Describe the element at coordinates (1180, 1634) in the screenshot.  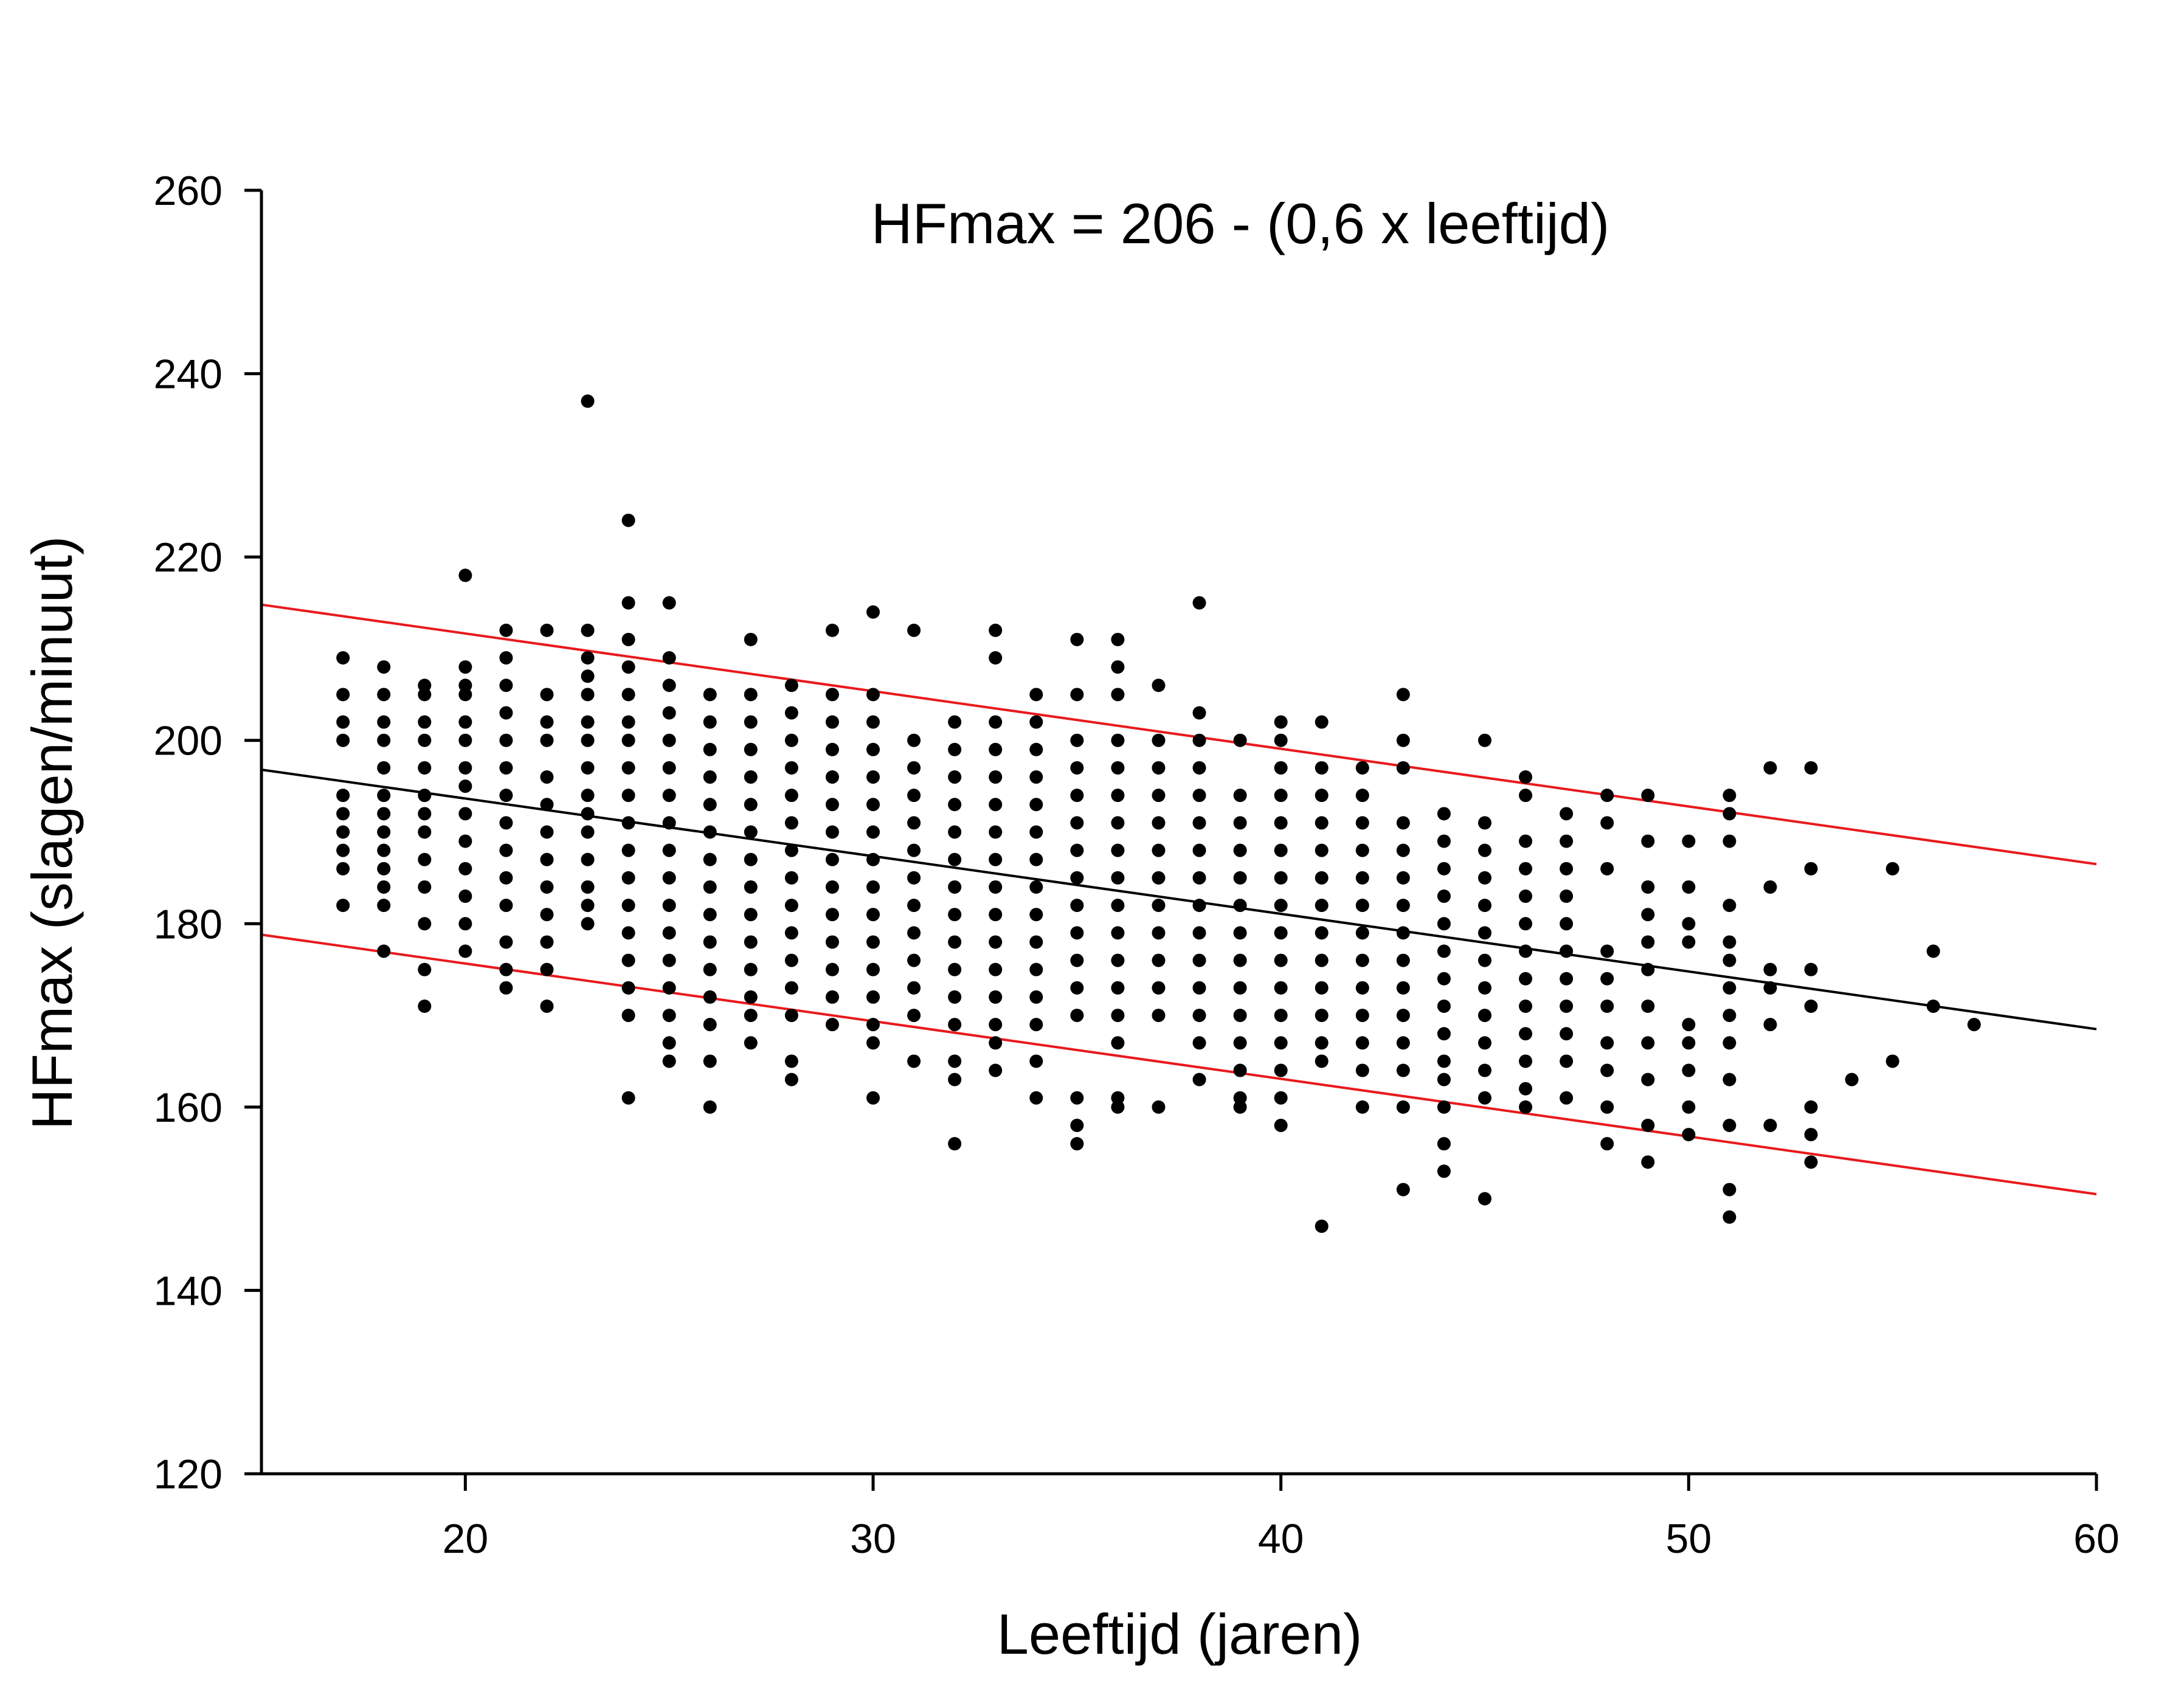
I see `x-axis-title: Leeftijd (jaren)` at that location.